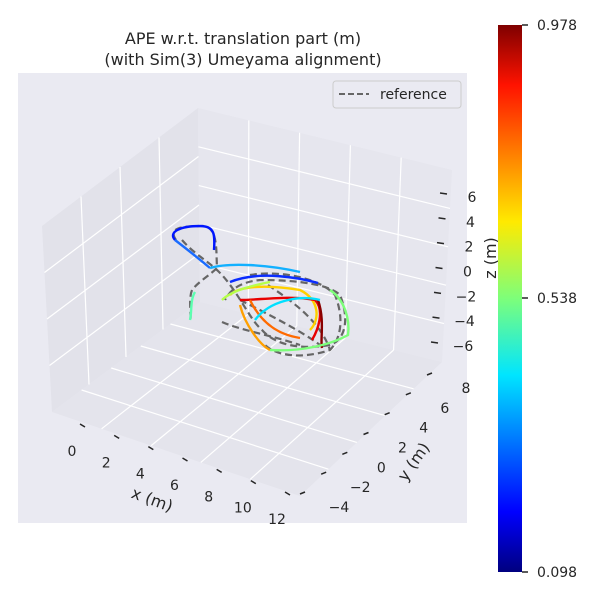 The height and width of the screenshot is (600, 600). What do you see at coordinates (472, 198) in the screenshot?
I see `z-axis-tick-label: 6` at bounding box center [472, 198].